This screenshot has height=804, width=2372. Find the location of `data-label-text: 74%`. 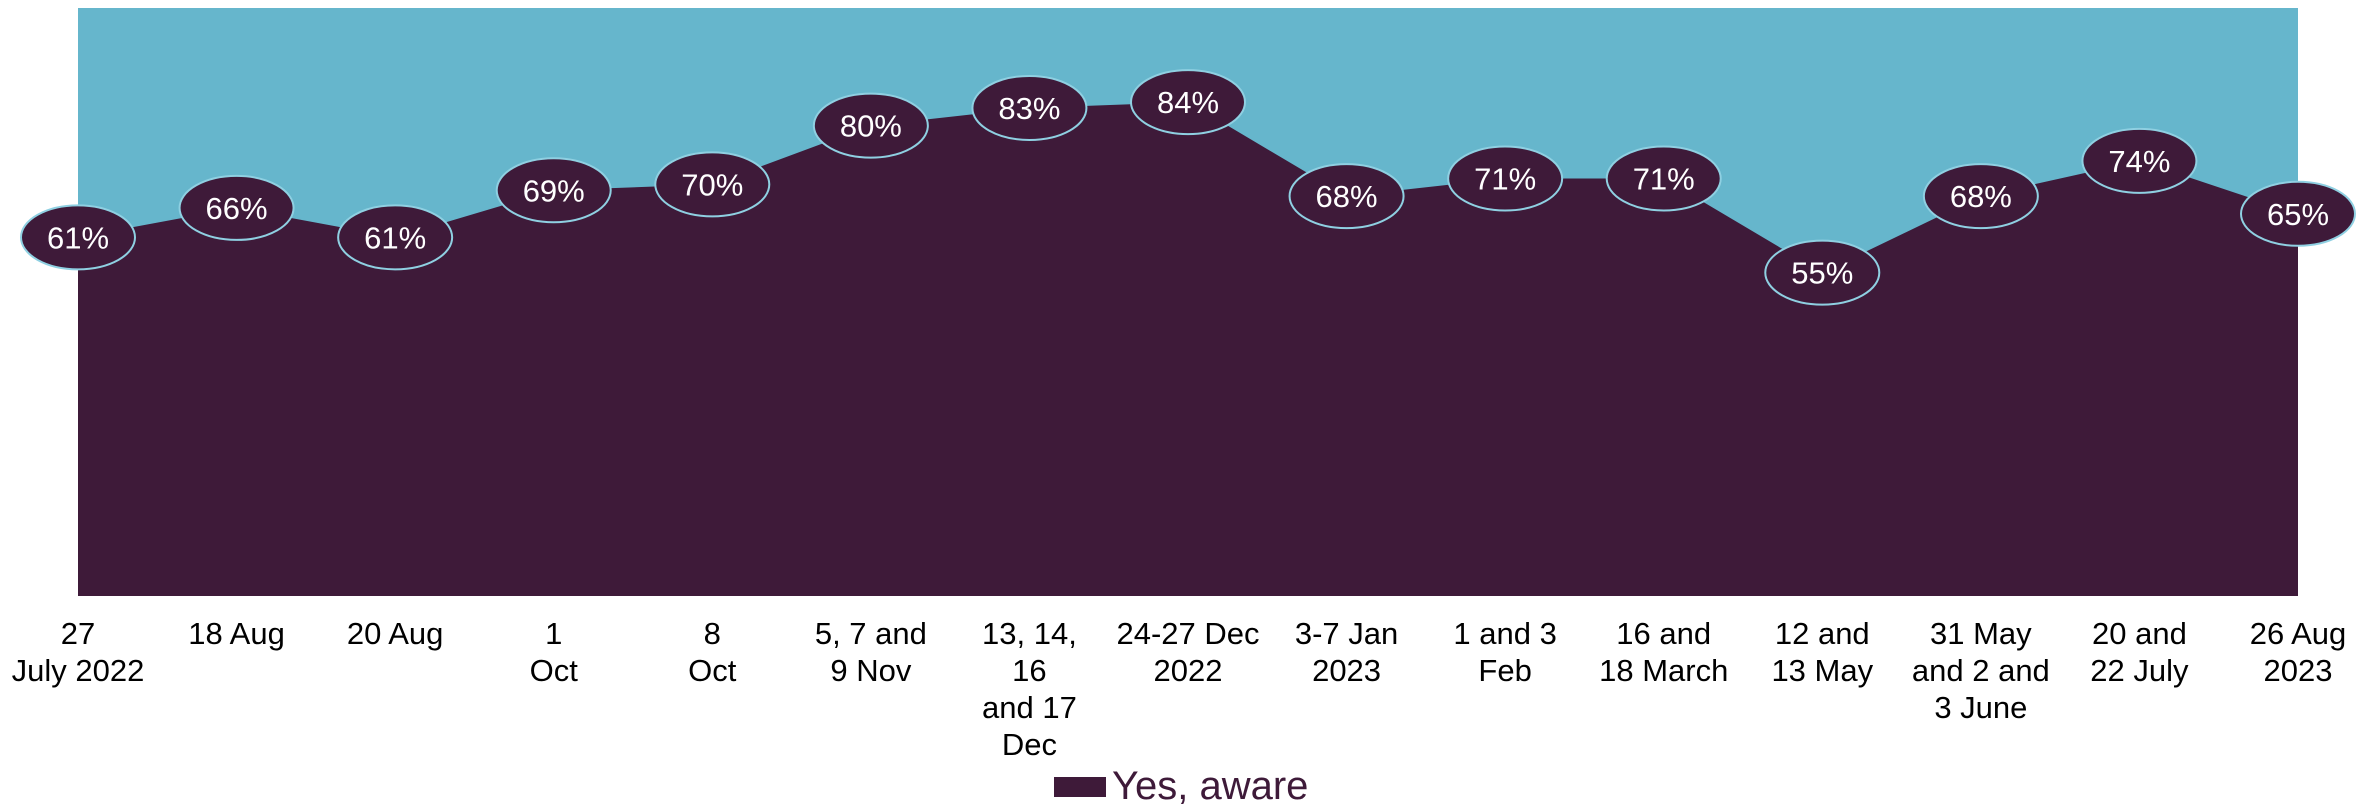

data-label-text: 74% is located at coordinates (2139, 161).